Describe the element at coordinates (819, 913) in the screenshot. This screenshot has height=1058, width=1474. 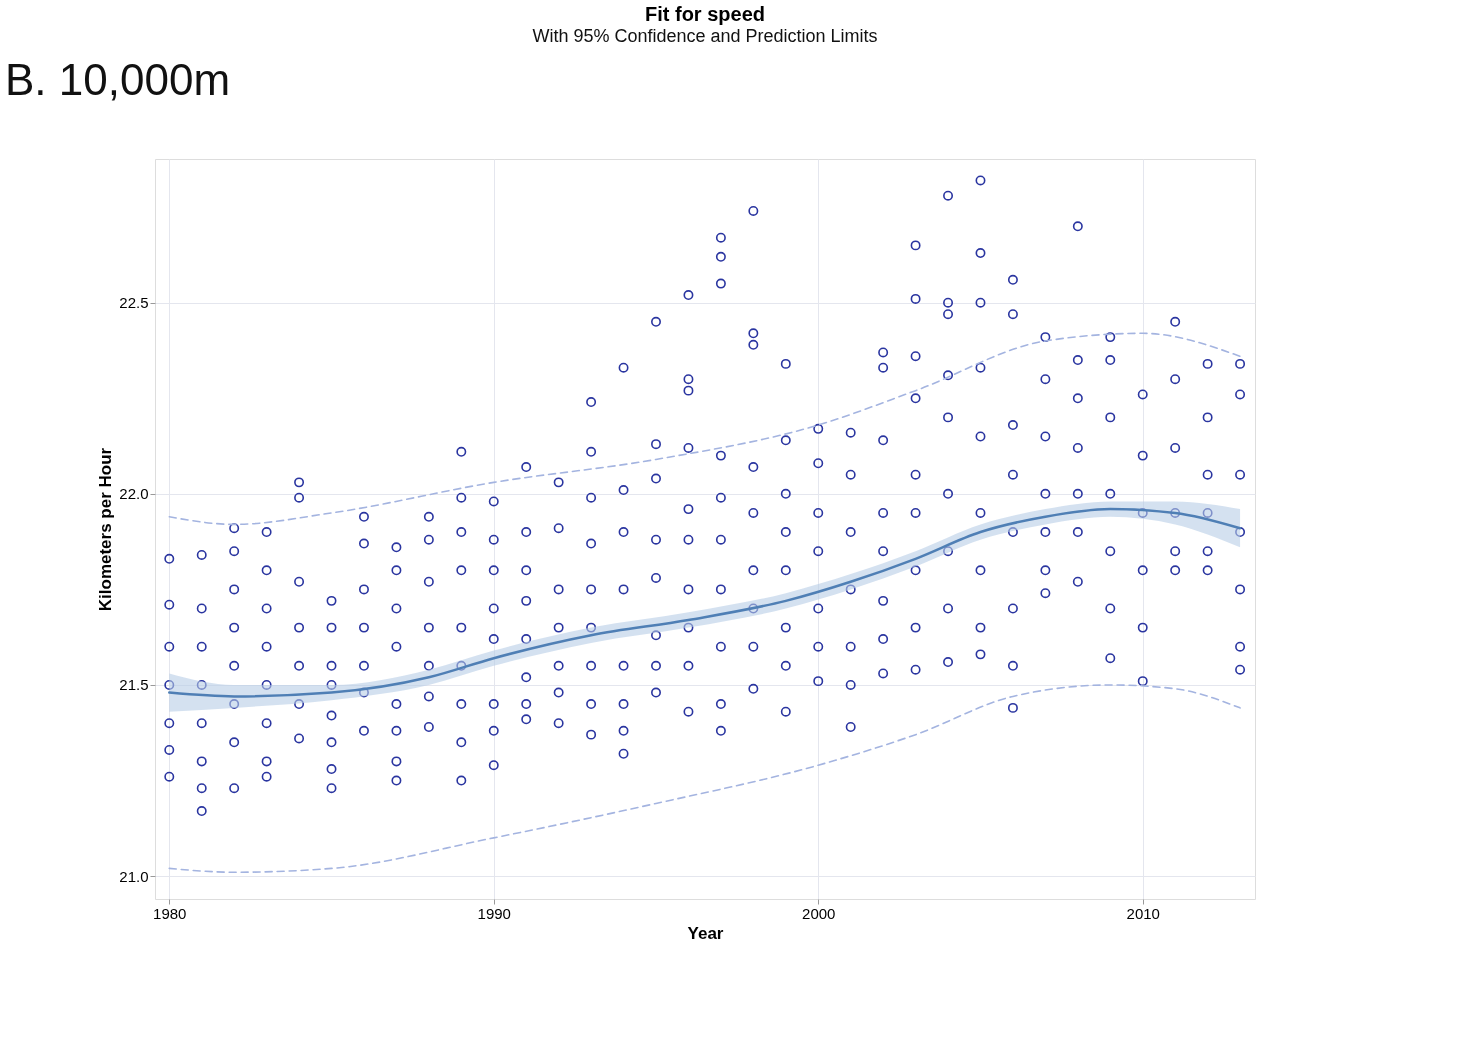
I see `x-tick-label: 2000` at that location.